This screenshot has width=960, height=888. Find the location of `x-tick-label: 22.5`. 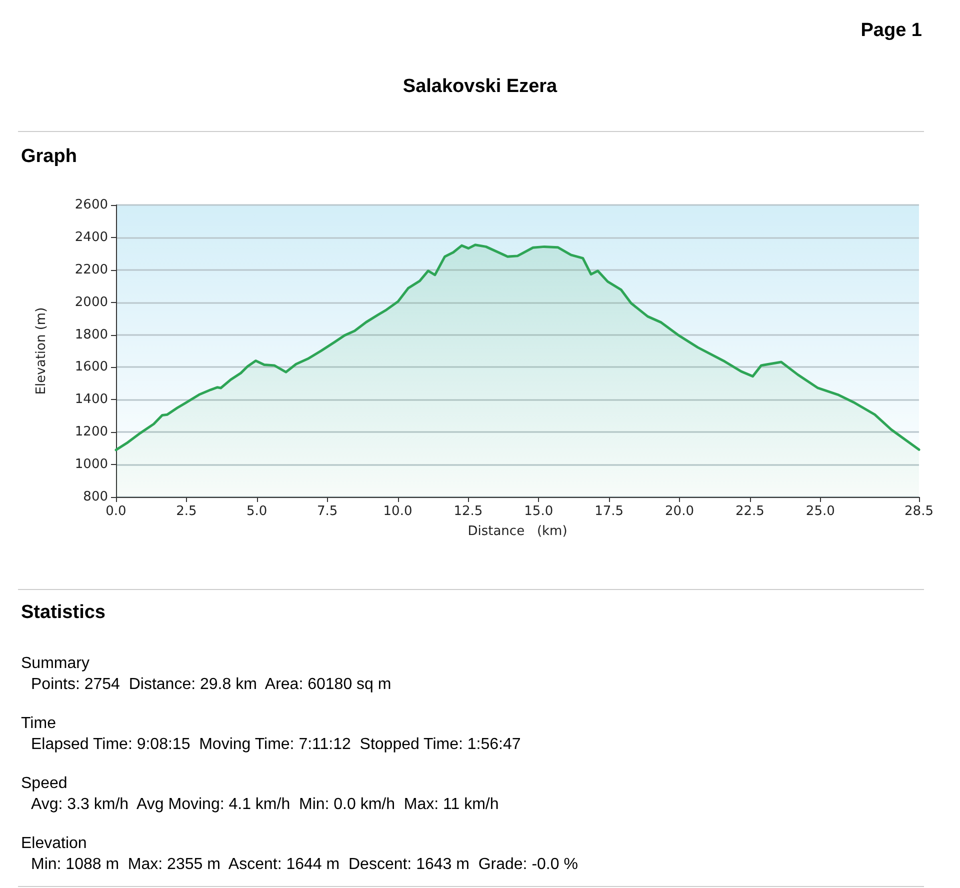

x-tick-label: 22.5 is located at coordinates (749, 511).